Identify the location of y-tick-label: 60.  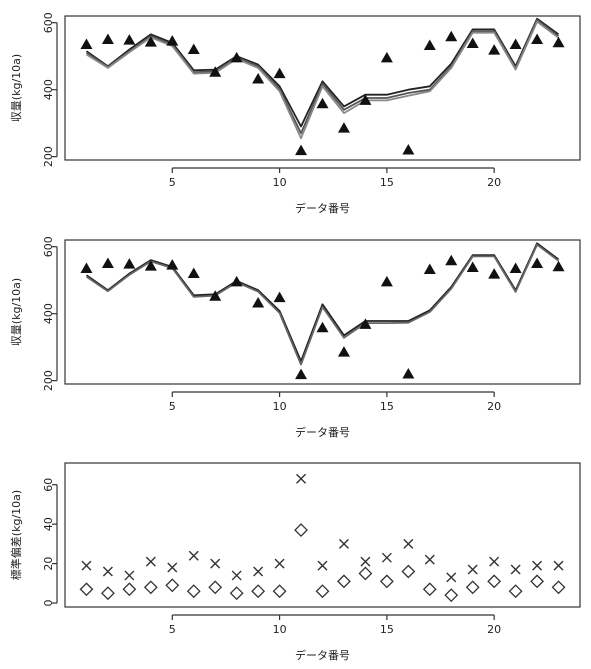
(48, 485).